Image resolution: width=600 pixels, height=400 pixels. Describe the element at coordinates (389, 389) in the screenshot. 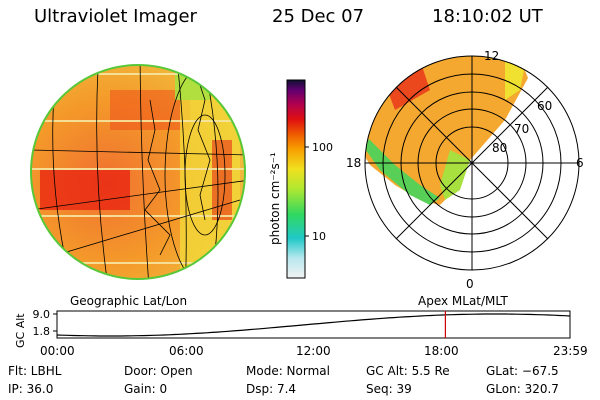

I see `info-seq: Seq: 39` at that location.